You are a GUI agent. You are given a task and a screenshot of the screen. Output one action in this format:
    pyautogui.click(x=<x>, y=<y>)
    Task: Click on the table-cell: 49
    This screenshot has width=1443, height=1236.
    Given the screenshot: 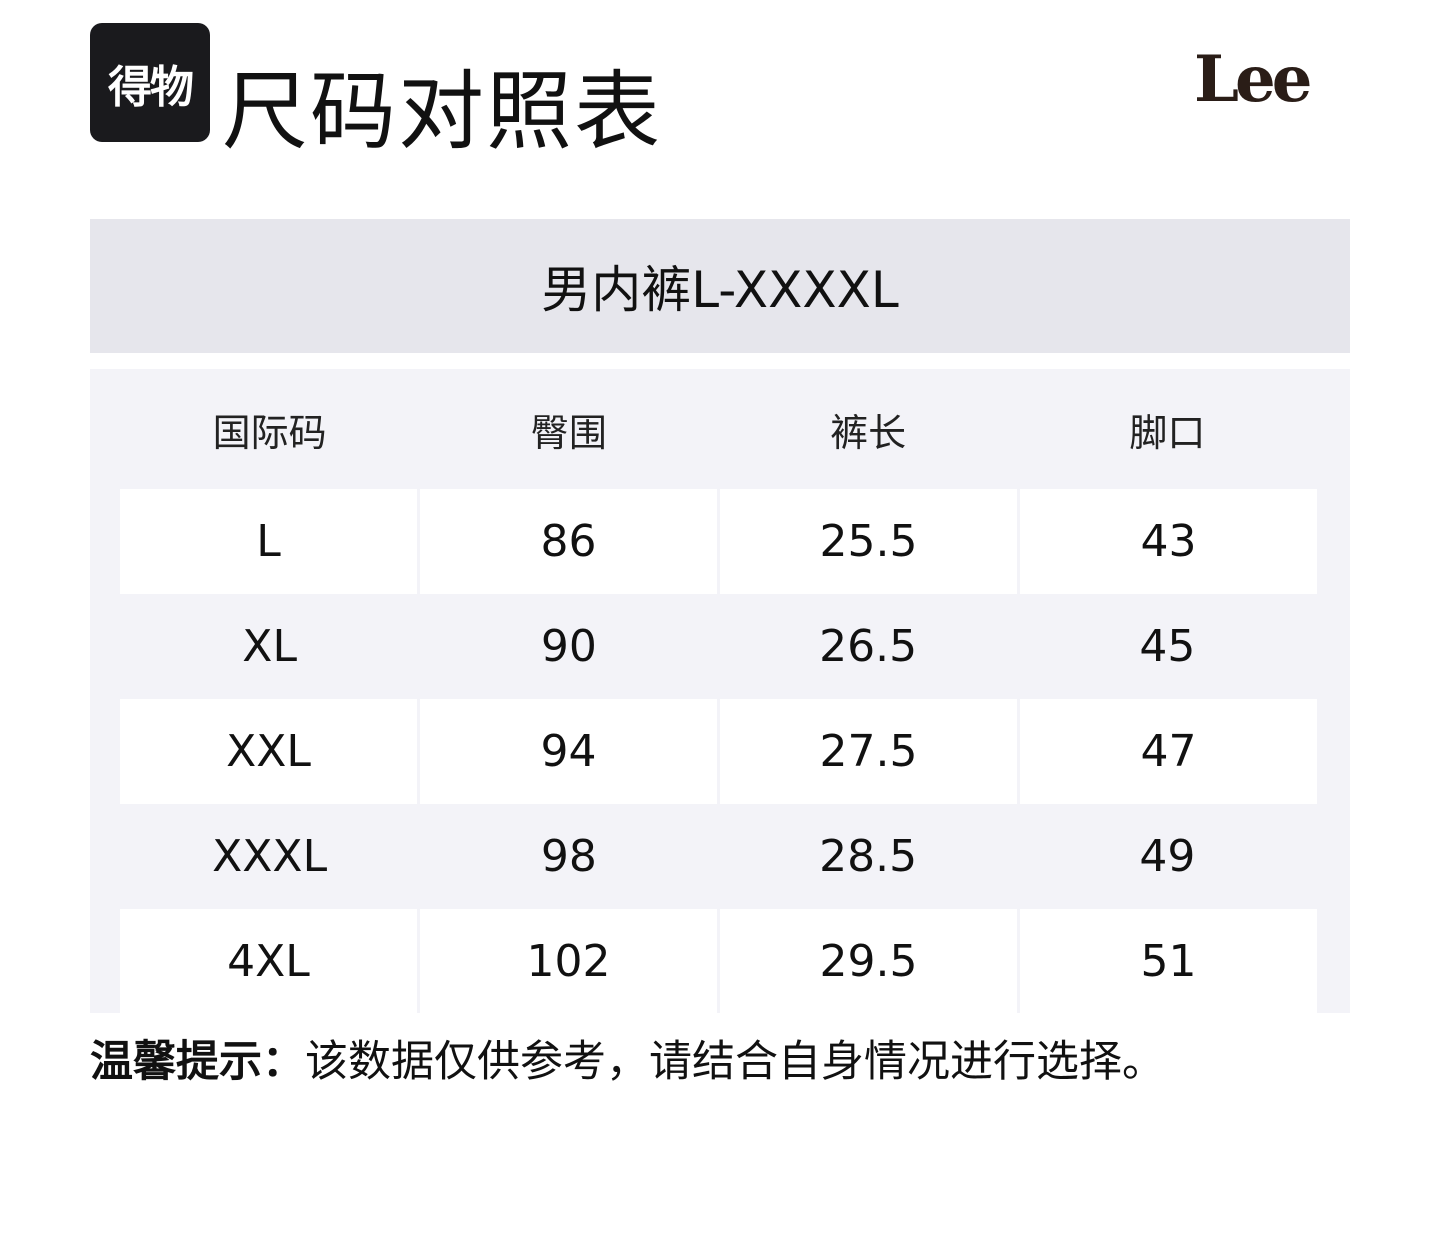 What is the action you would take?
    pyautogui.click(x=1167, y=856)
    